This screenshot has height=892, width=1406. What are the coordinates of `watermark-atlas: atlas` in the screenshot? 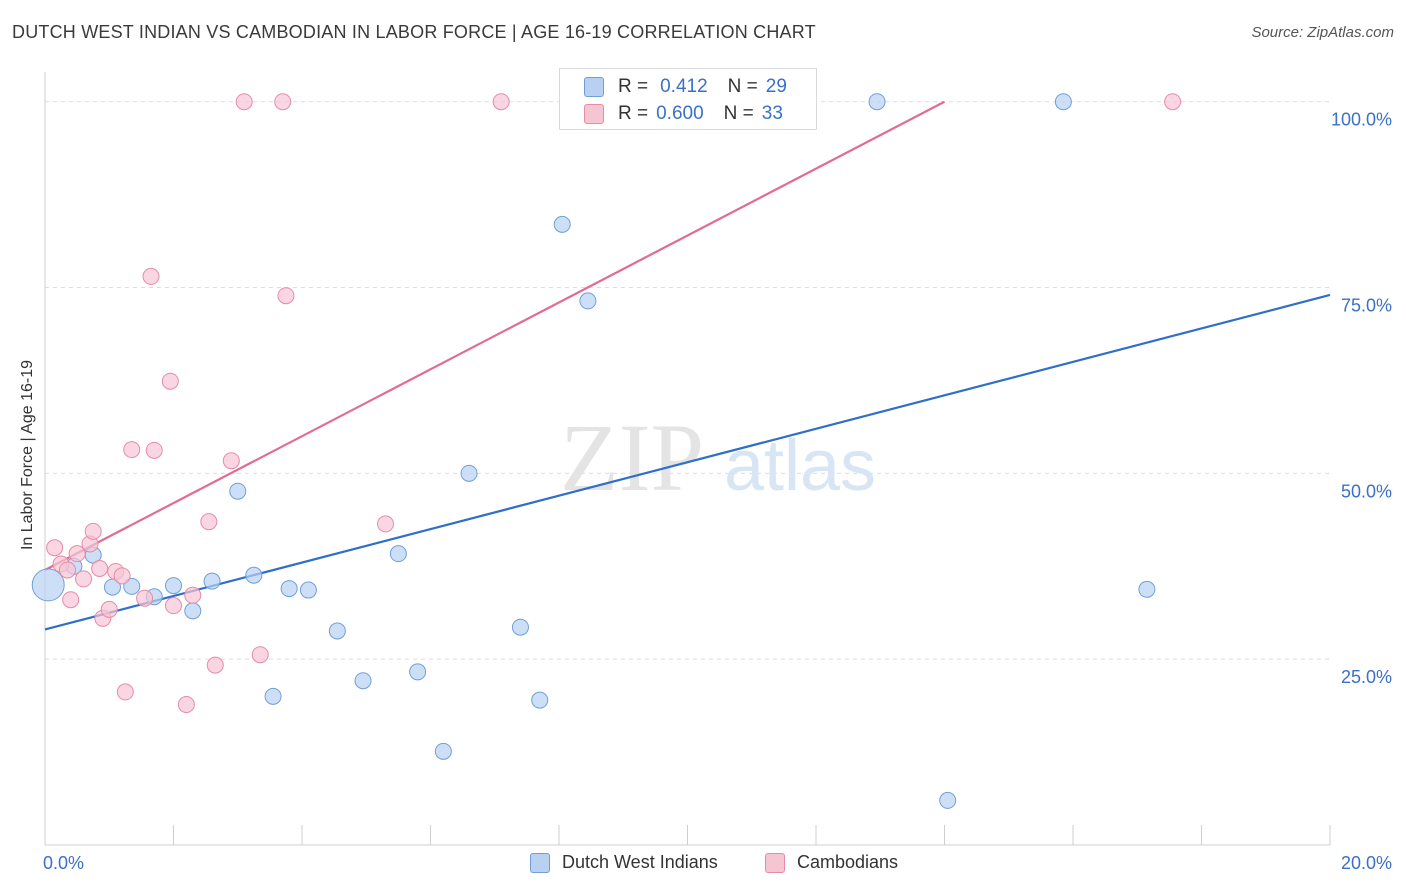 It's located at (800, 466).